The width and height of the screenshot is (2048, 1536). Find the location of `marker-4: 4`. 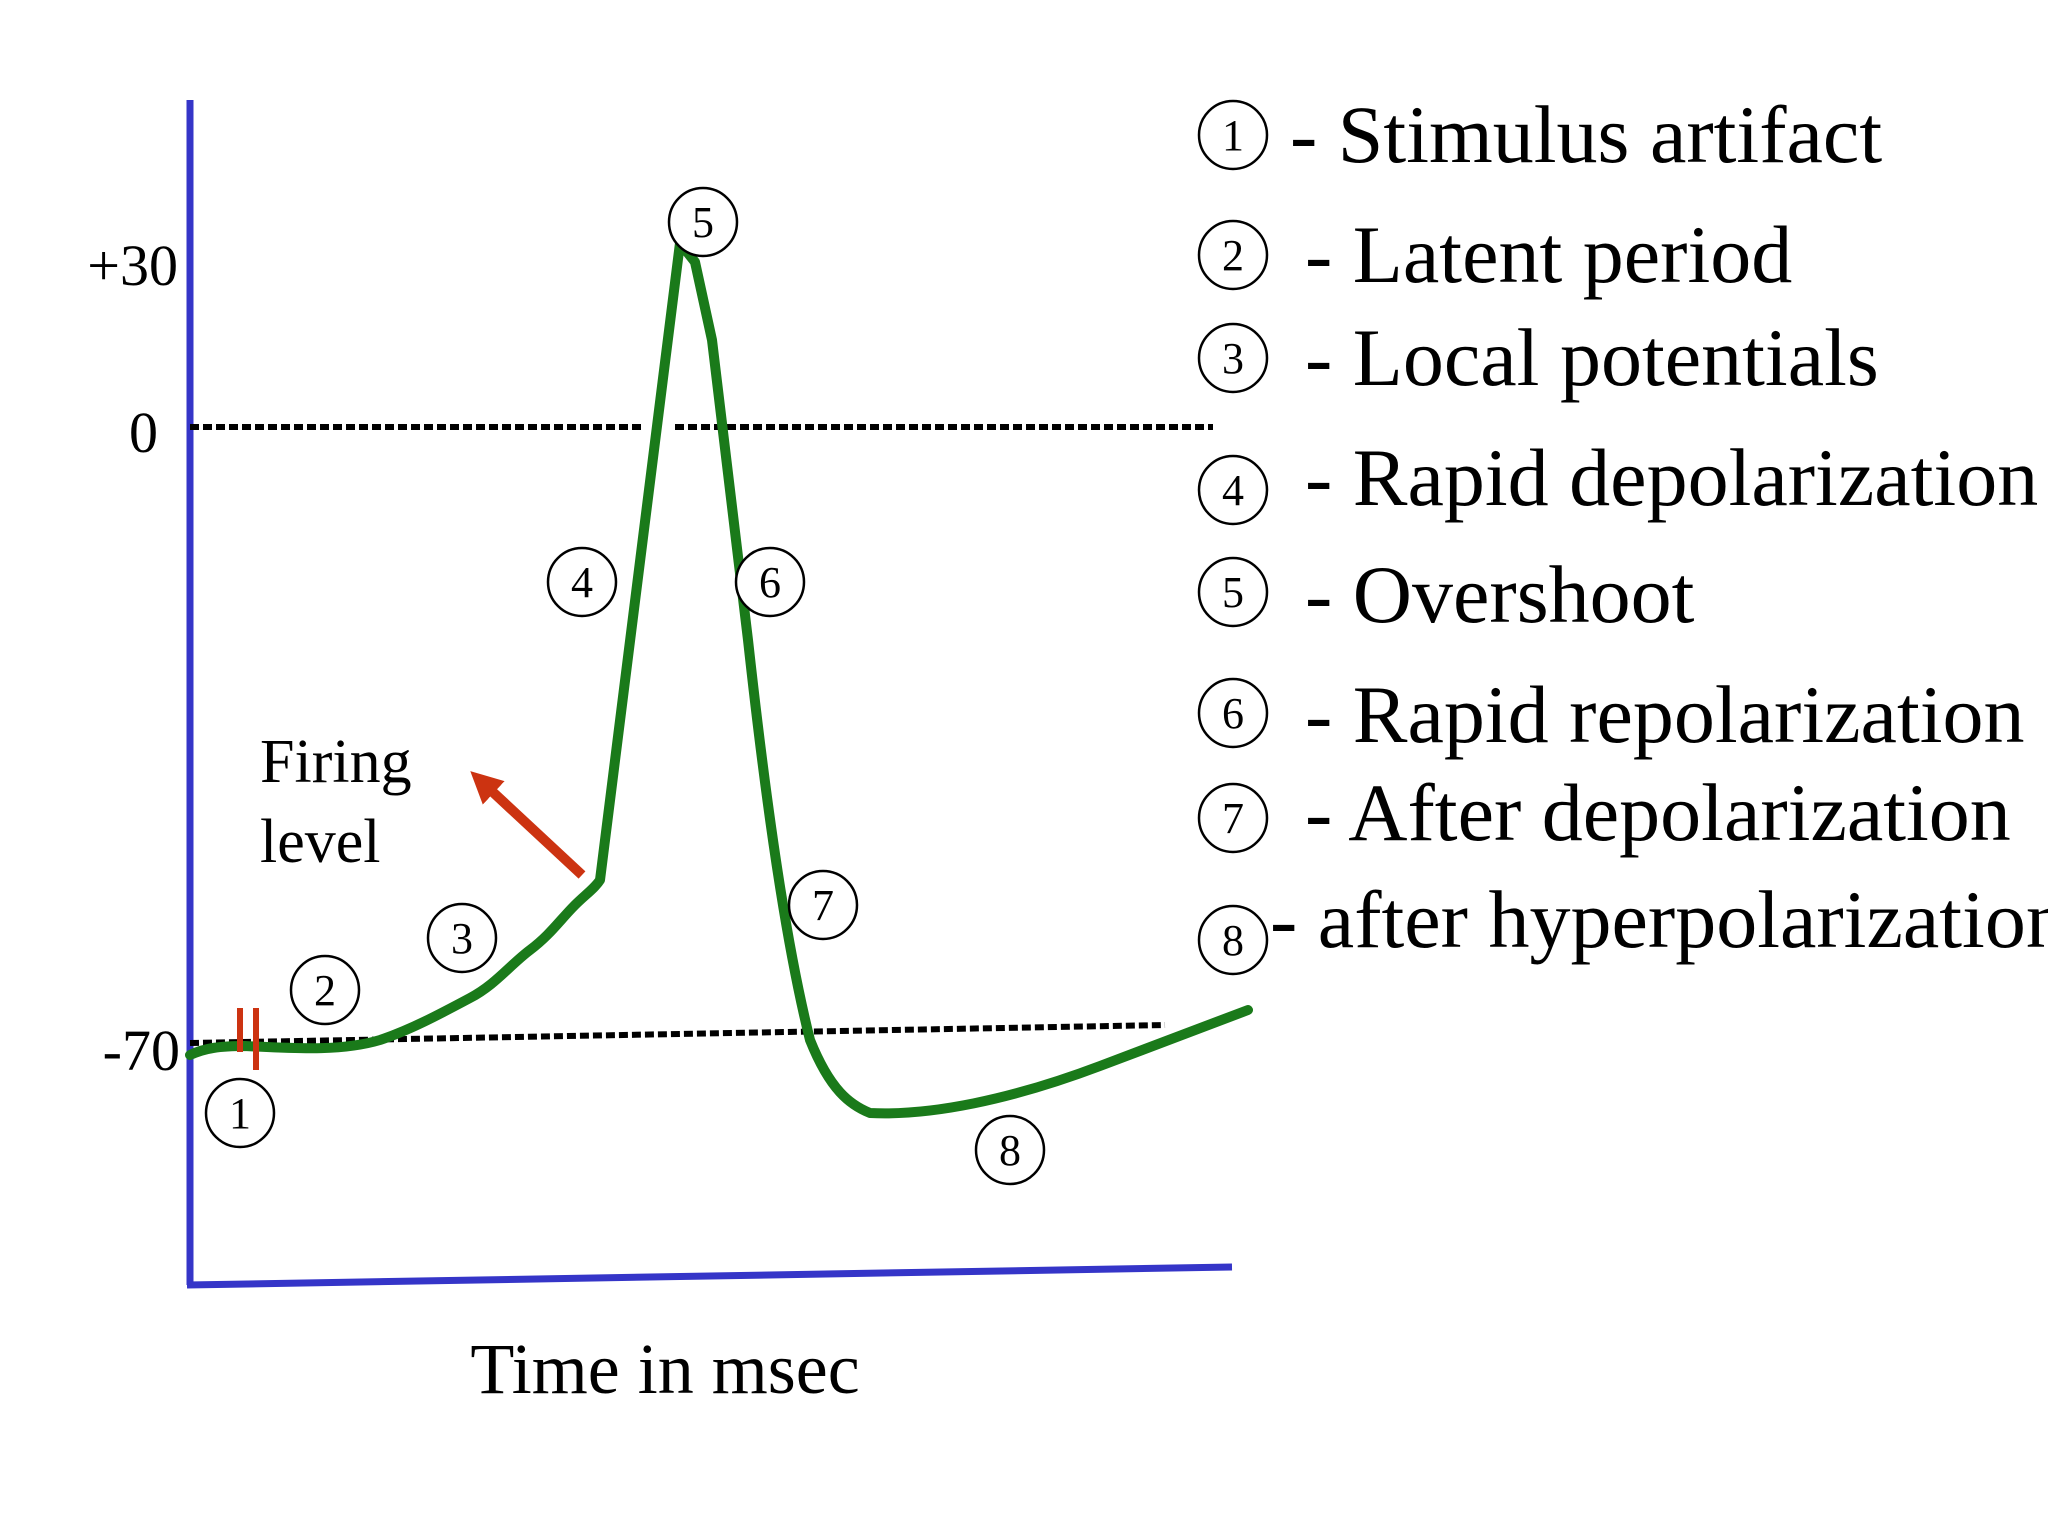

marker-4: 4 is located at coordinates (582, 582).